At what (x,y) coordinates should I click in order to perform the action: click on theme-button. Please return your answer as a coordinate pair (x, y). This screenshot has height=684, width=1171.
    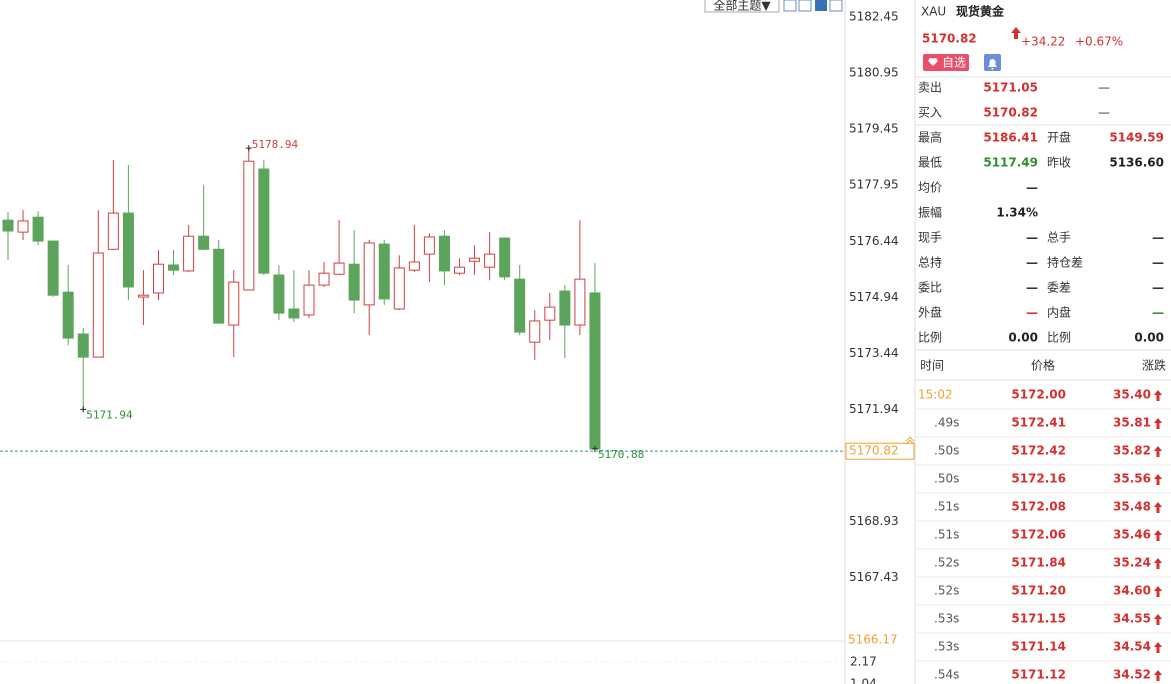
    Looking at the image, I should click on (742, 6).